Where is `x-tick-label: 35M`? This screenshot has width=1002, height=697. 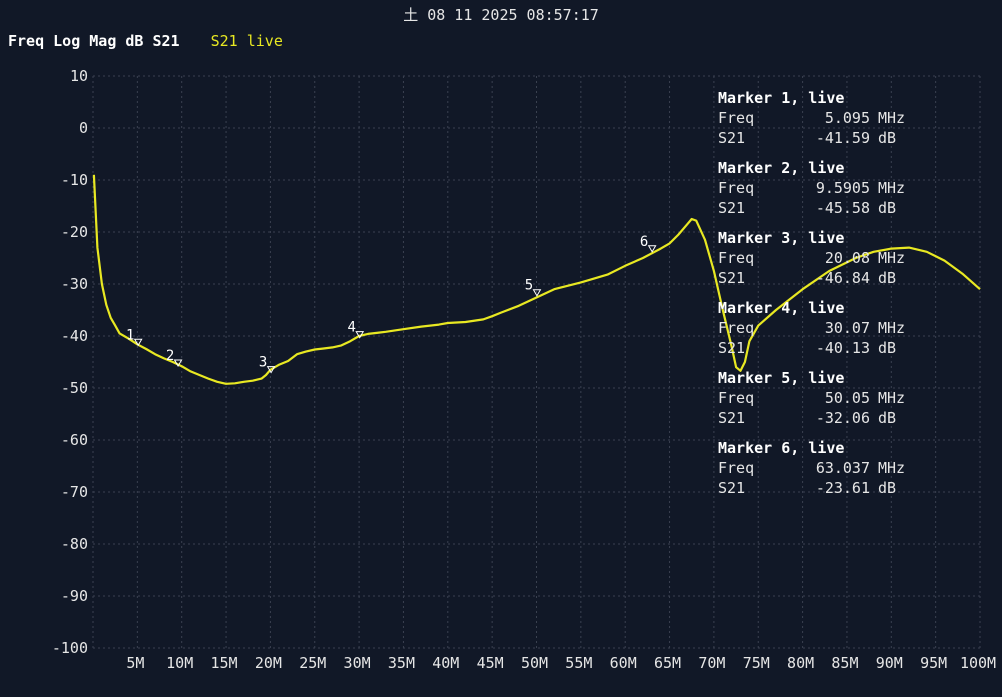 x-tick-label: 35M is located at coordinates (401, 663).